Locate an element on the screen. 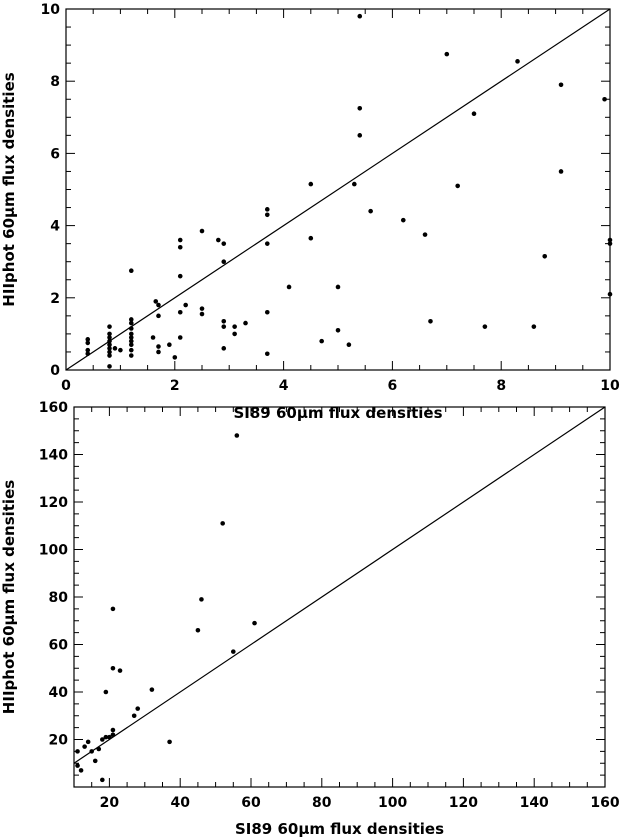  x-tick-label: 100 is located at coordinates (392, 803).